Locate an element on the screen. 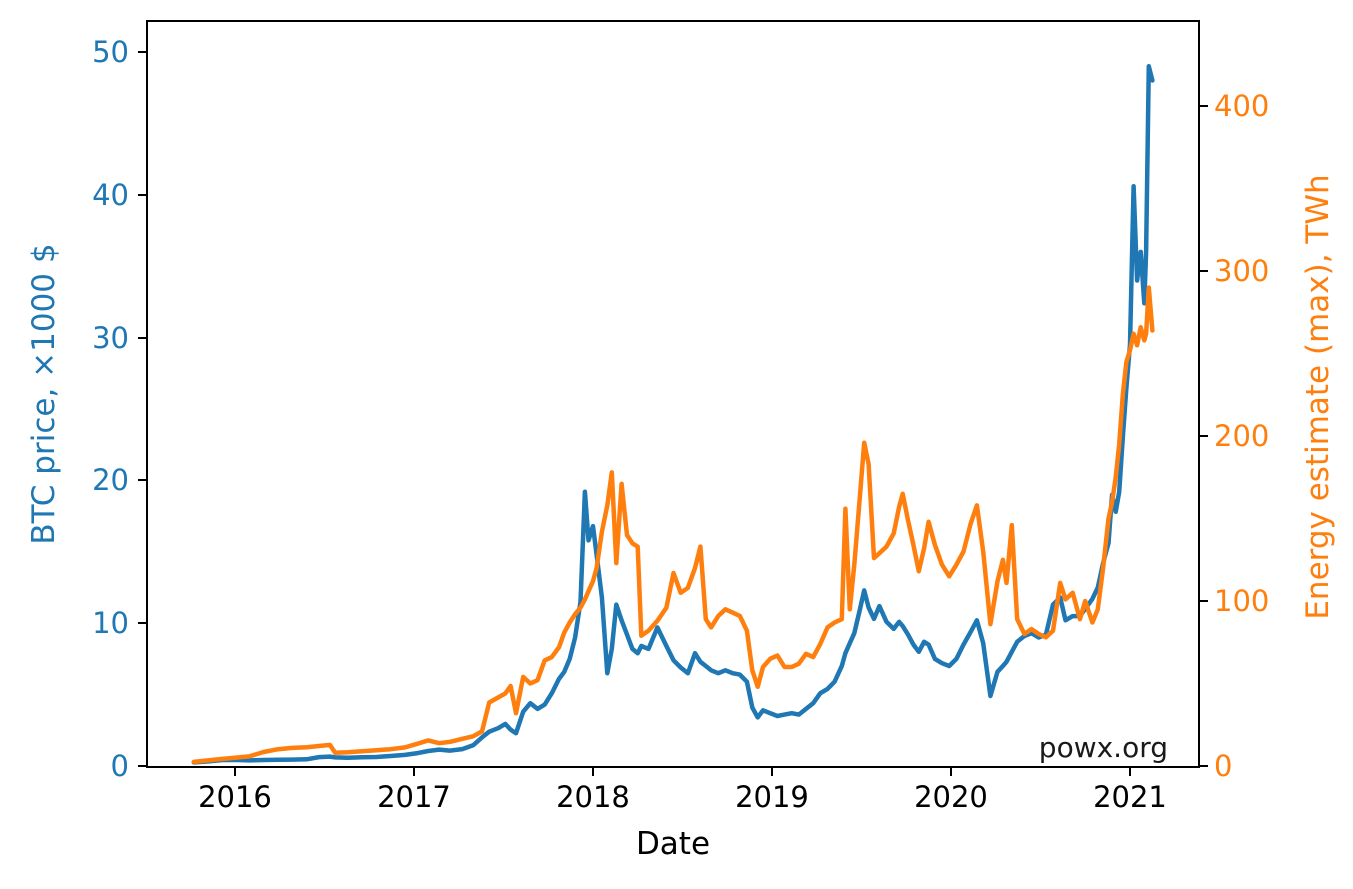  watermark-annotation: powx.org is located at coordinates (1103, 747).